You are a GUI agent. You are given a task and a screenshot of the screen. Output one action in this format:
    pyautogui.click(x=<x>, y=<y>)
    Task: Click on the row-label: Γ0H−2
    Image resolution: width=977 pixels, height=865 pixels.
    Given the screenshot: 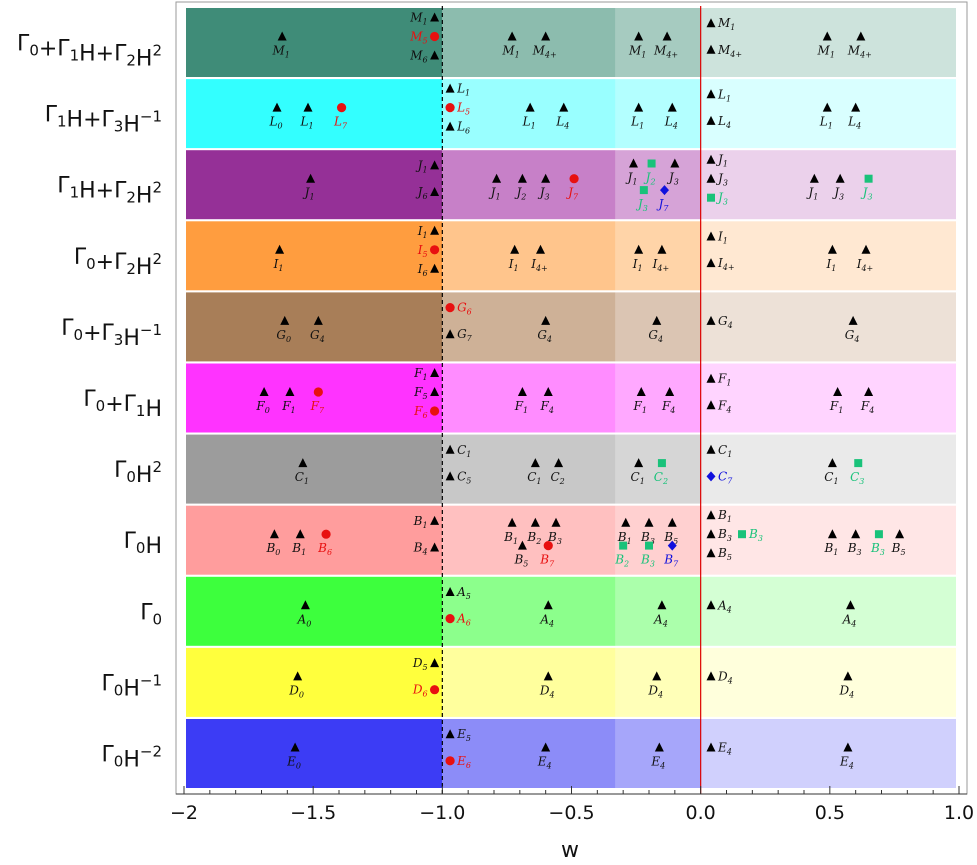 What is the action you would take?
    pyautogui.click(x=132, y=758)
    